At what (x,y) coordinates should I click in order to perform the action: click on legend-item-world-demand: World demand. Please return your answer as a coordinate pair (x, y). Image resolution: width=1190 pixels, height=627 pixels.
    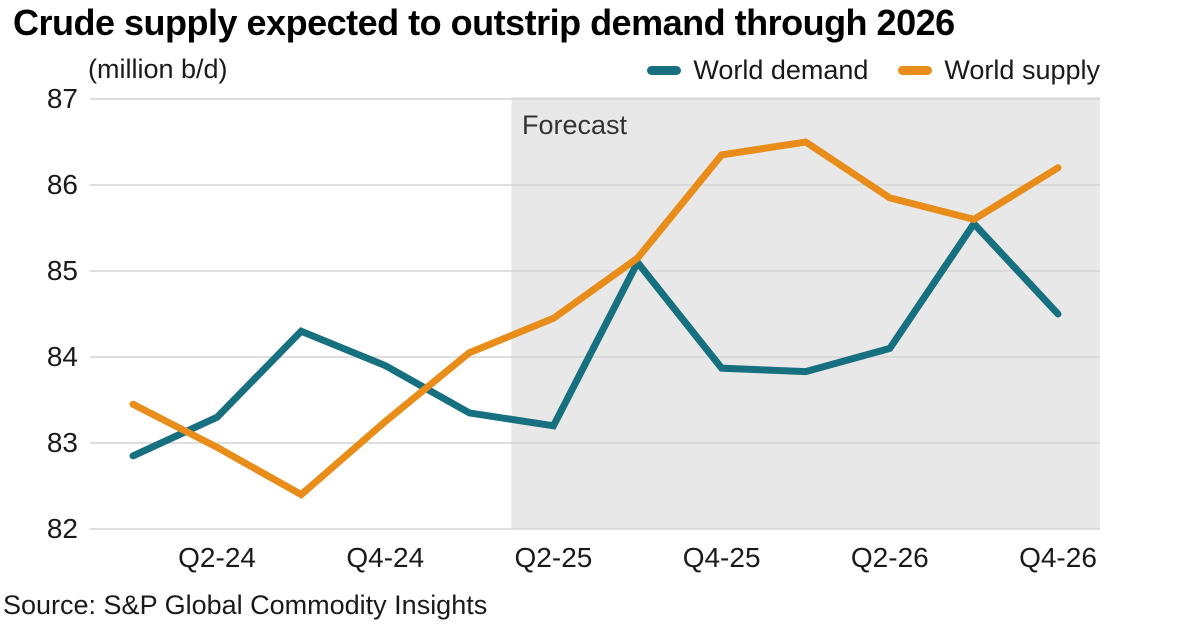
    Looking at the image, I should click on (757, 70).